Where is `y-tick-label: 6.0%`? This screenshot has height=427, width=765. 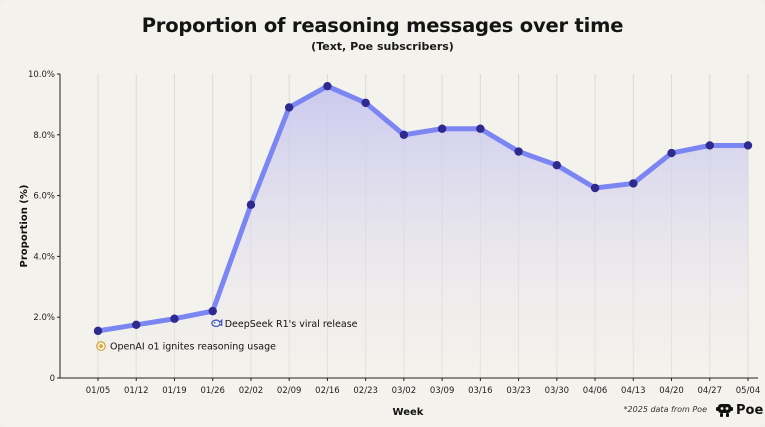 y-tick-label: 6.0% is located at coordinates (44, 197).